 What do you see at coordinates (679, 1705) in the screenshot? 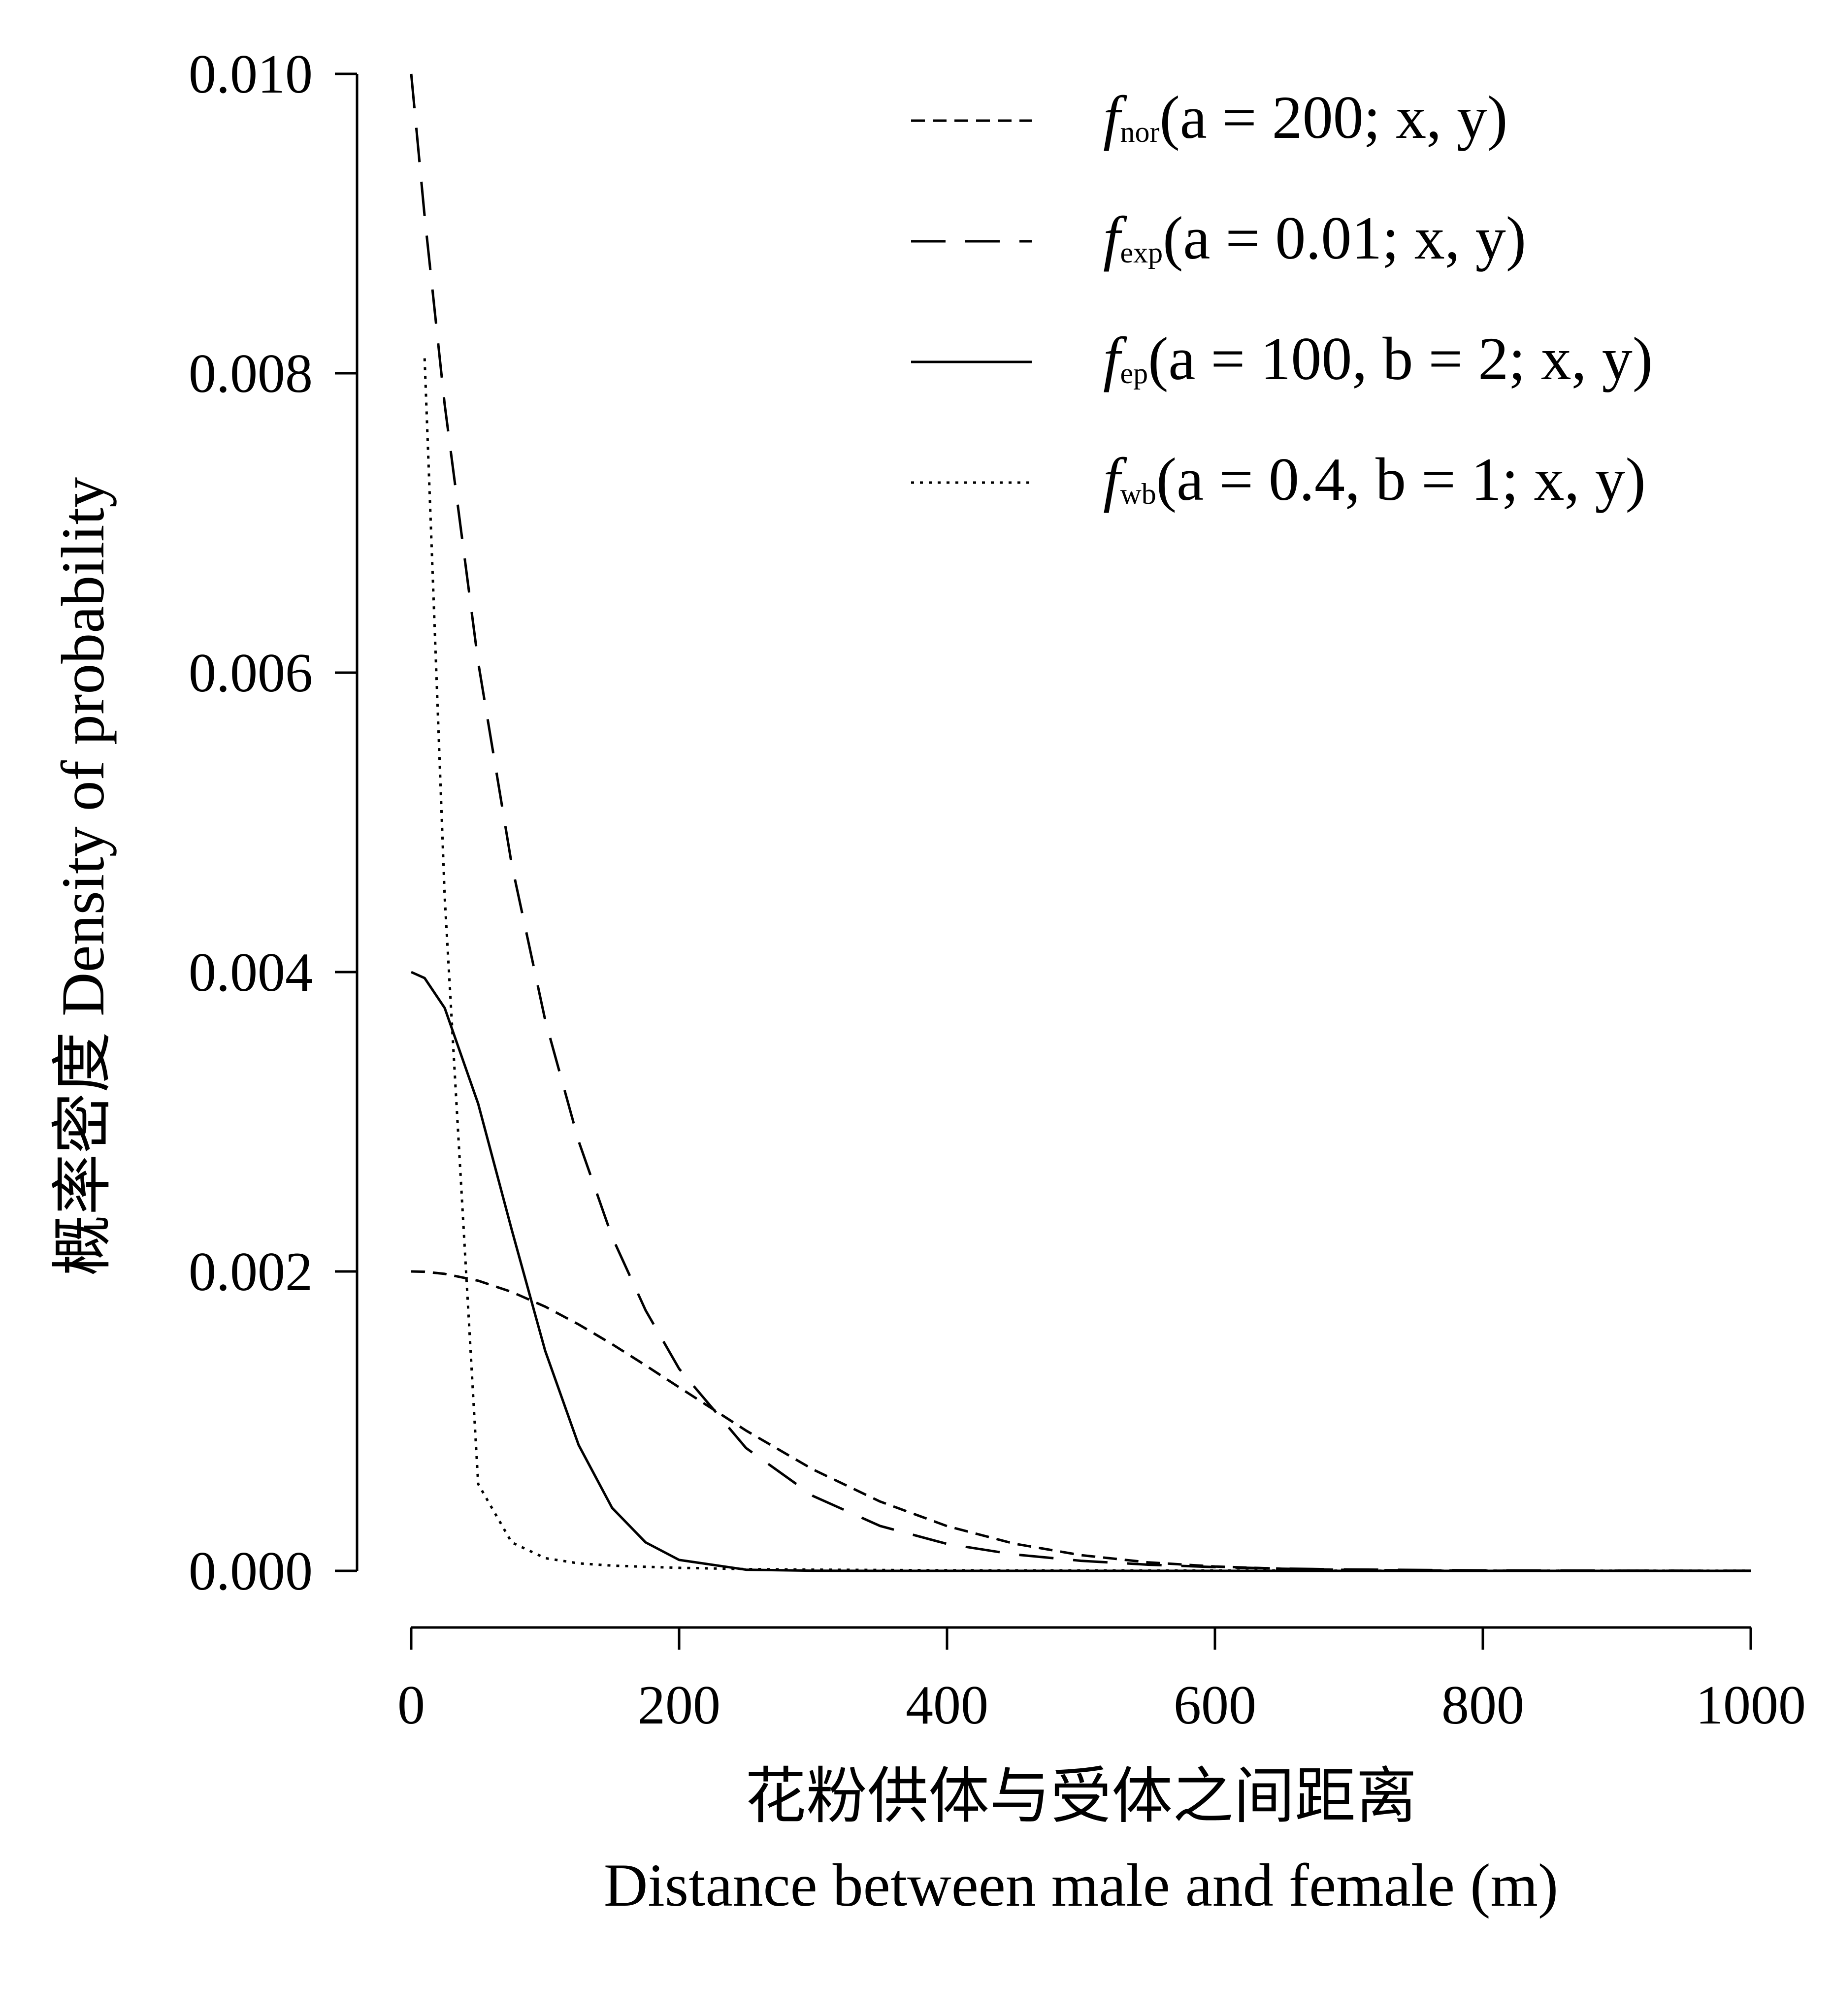
I see `x-tick-label: 200` at bounding box center [679, 1705].